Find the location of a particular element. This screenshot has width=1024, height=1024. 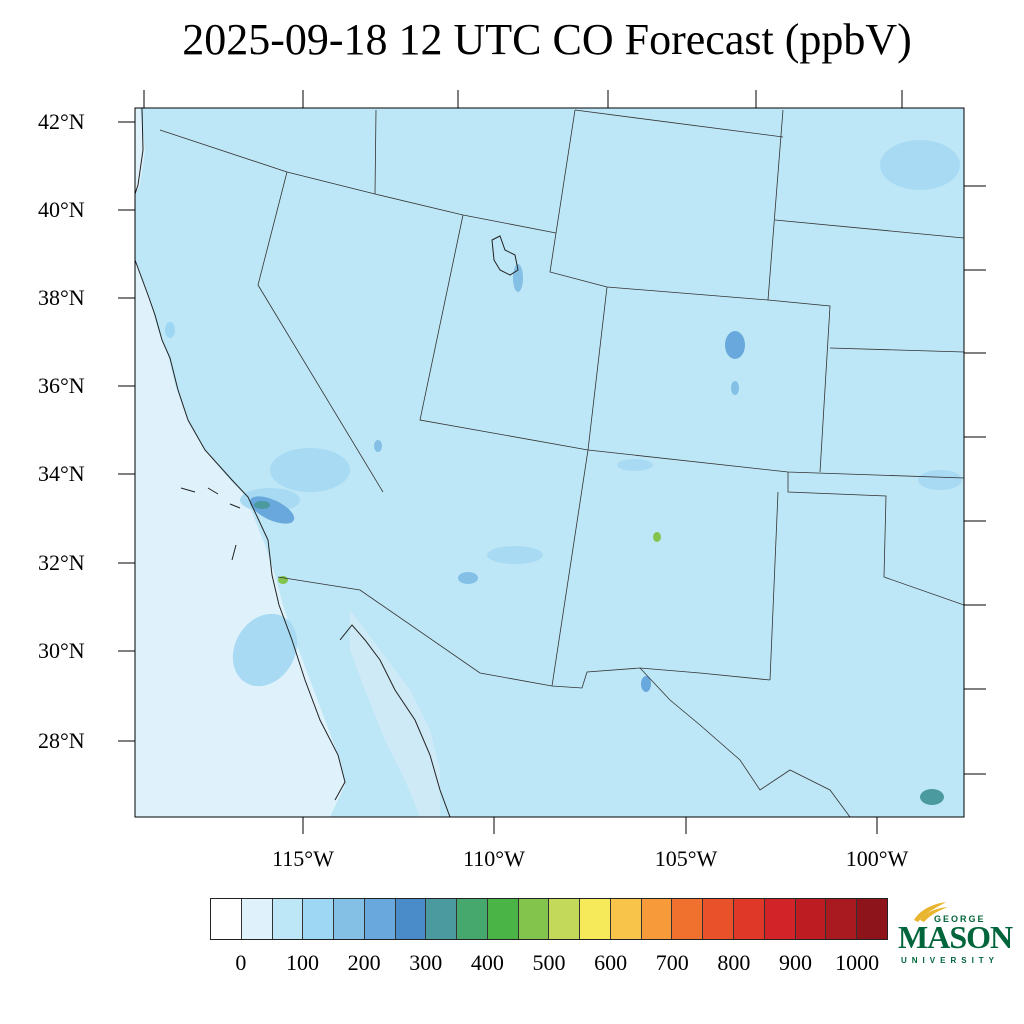

hotspot-albuquerque is located at coordinates (657, 537).